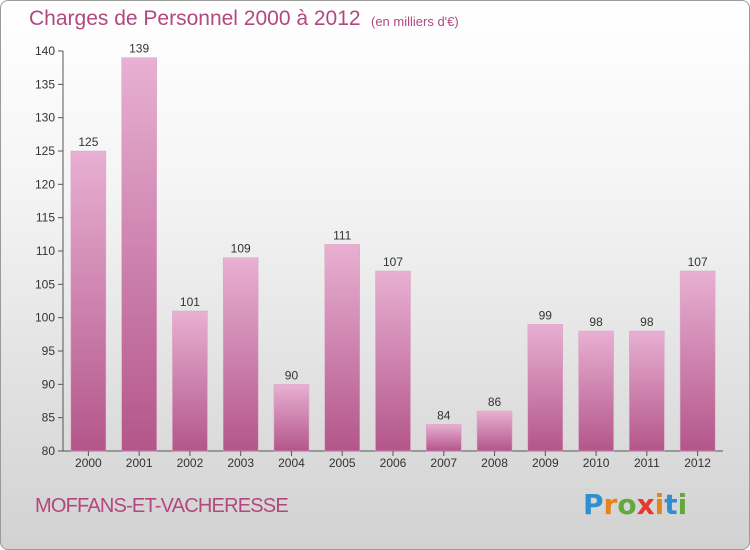  I want to click on y-tick-label: 125, so click(45, 151).